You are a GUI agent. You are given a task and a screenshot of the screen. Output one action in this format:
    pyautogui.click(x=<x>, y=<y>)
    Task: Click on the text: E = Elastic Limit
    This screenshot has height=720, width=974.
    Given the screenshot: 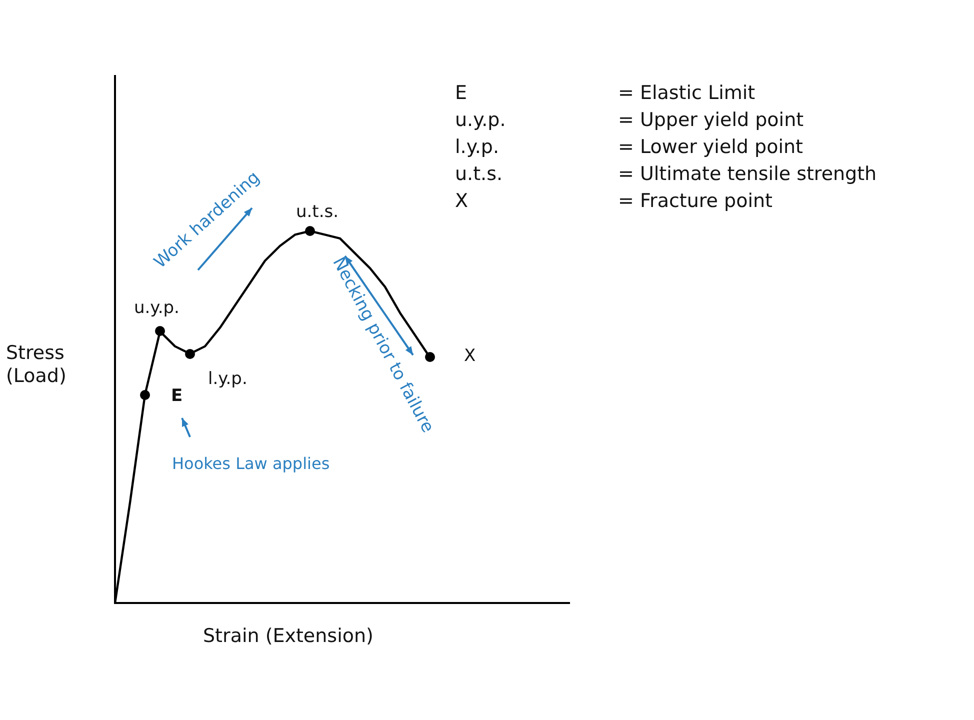 What is the action you would take?
    pyautogui.click(x=605, y=93)
    